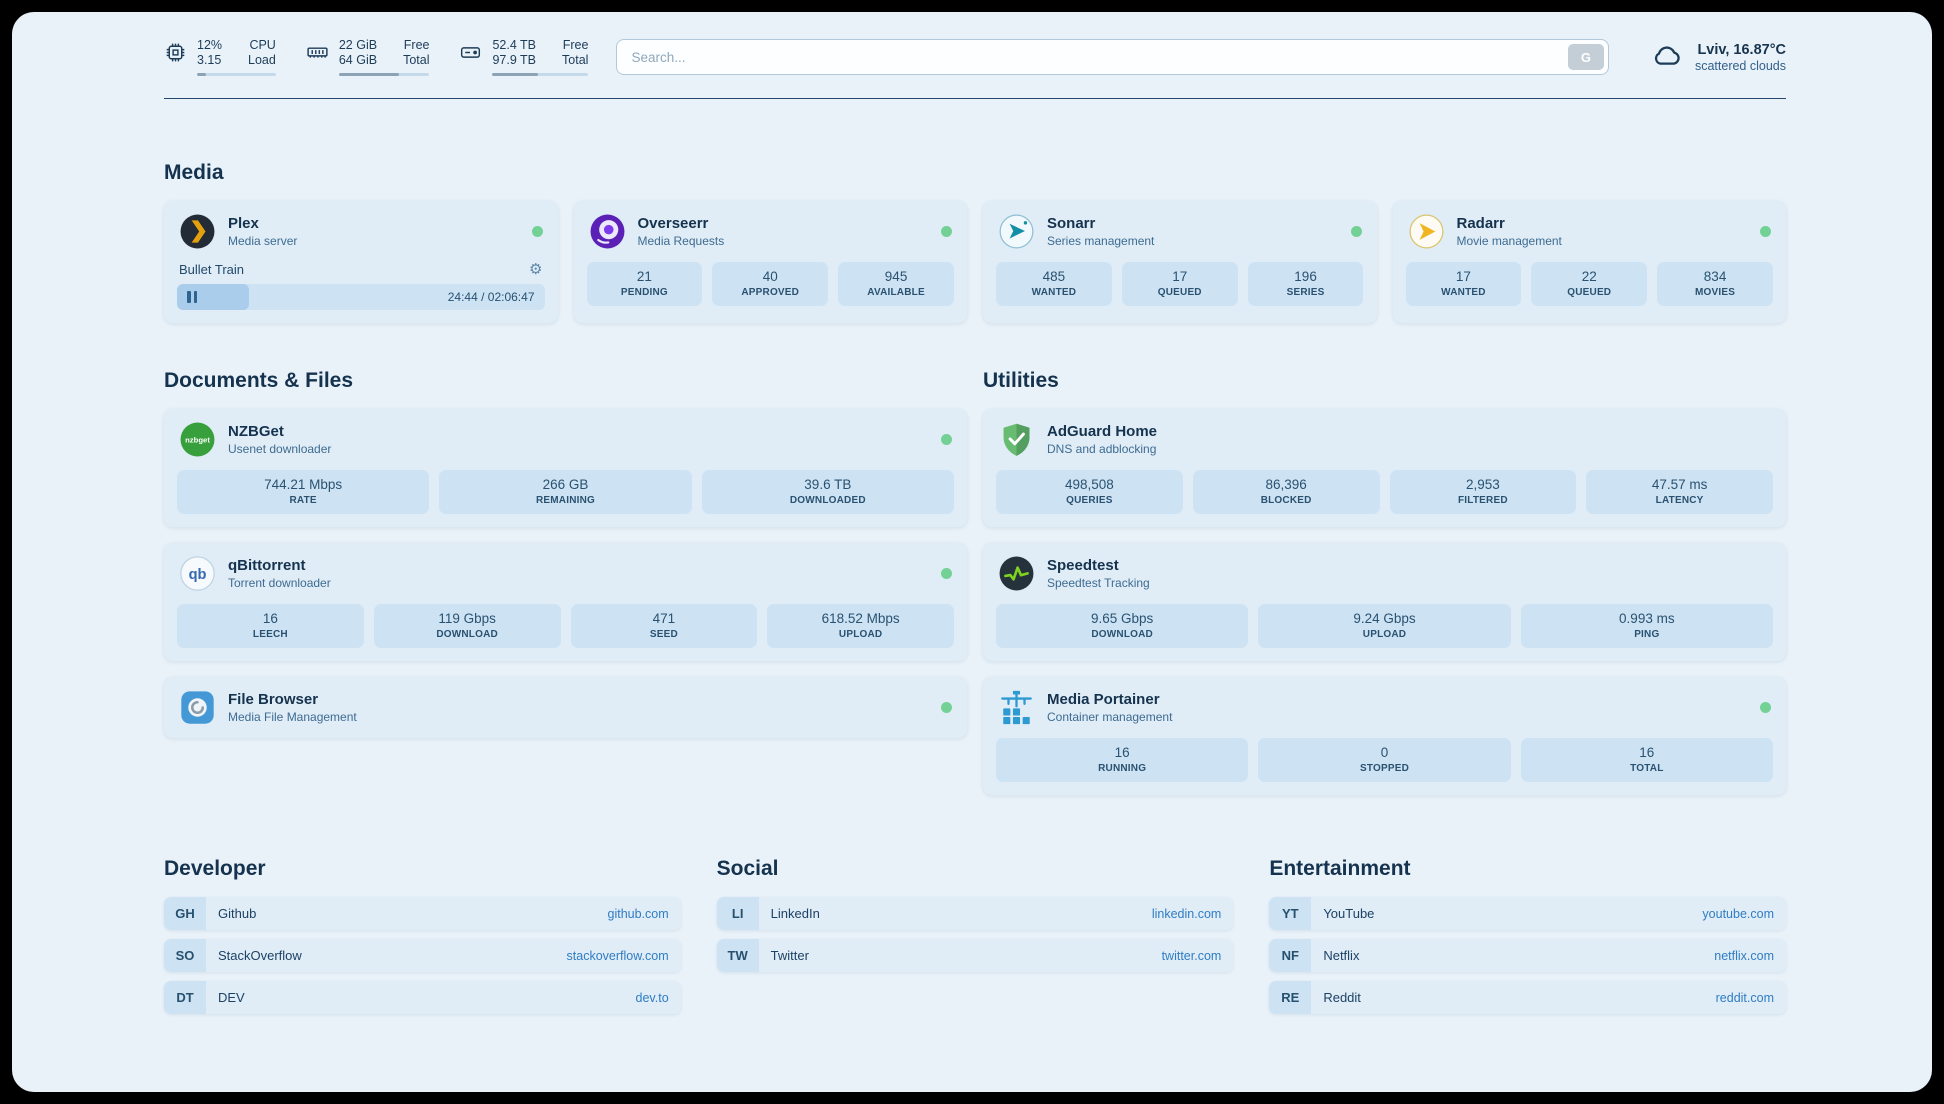 This screenshot has width=1944, height=1104. Describe the element at coordinates (1509, 241) in the screenshot. I see `radarr-subtitle: Movie management` at that location.